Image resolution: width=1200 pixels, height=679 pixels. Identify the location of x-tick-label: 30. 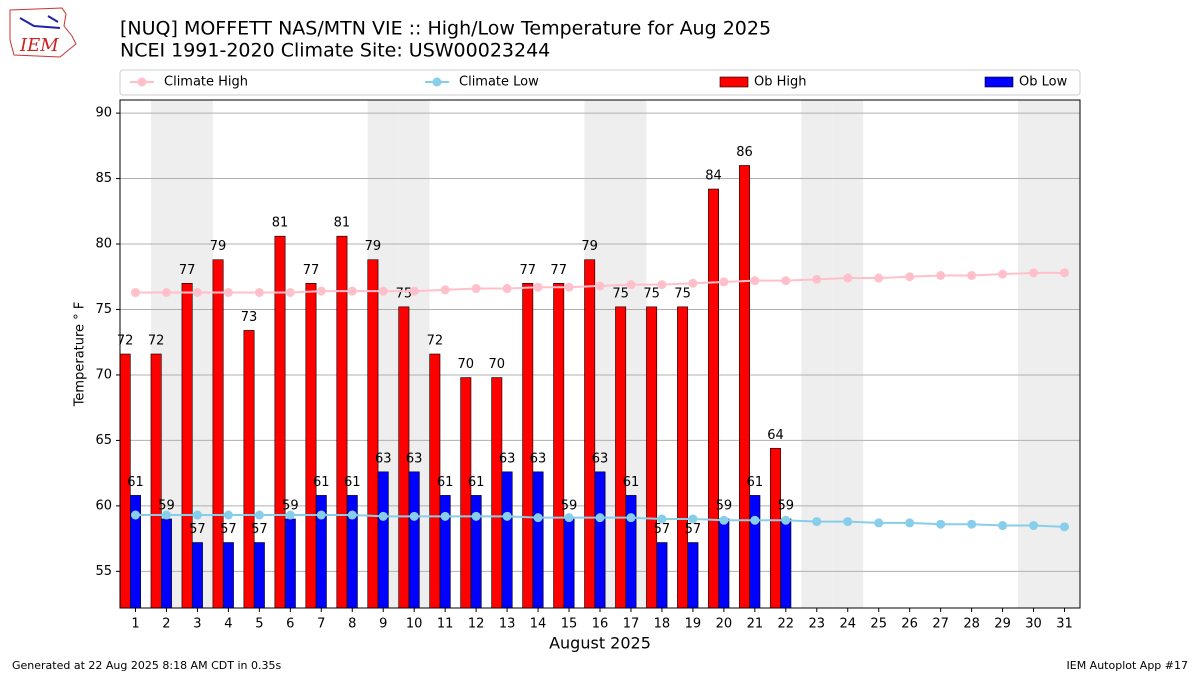
(1033, 624).